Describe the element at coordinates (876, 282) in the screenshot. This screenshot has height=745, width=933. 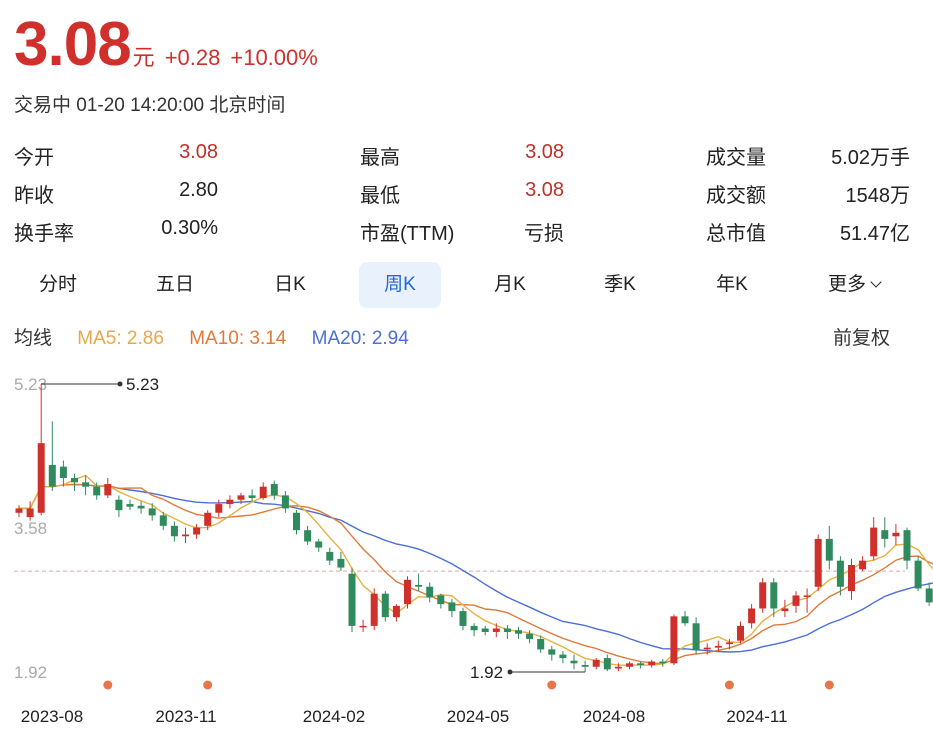
I see `chevron-down-icon` at that location.